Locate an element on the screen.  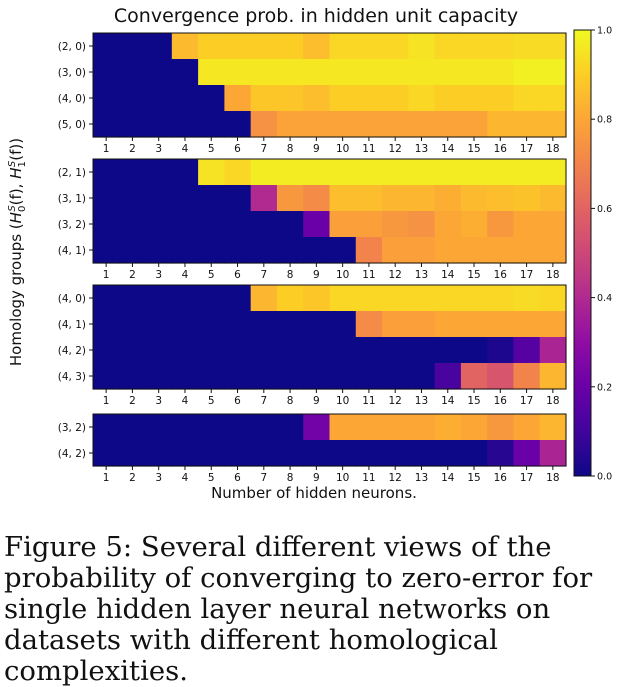
heatmap-panel-4: (3, 2)(4, 2)1 2 3 4 5 6 7 8 9 10 11 12 13 14 15 16 17 18 is located at coordinates (312, 448).